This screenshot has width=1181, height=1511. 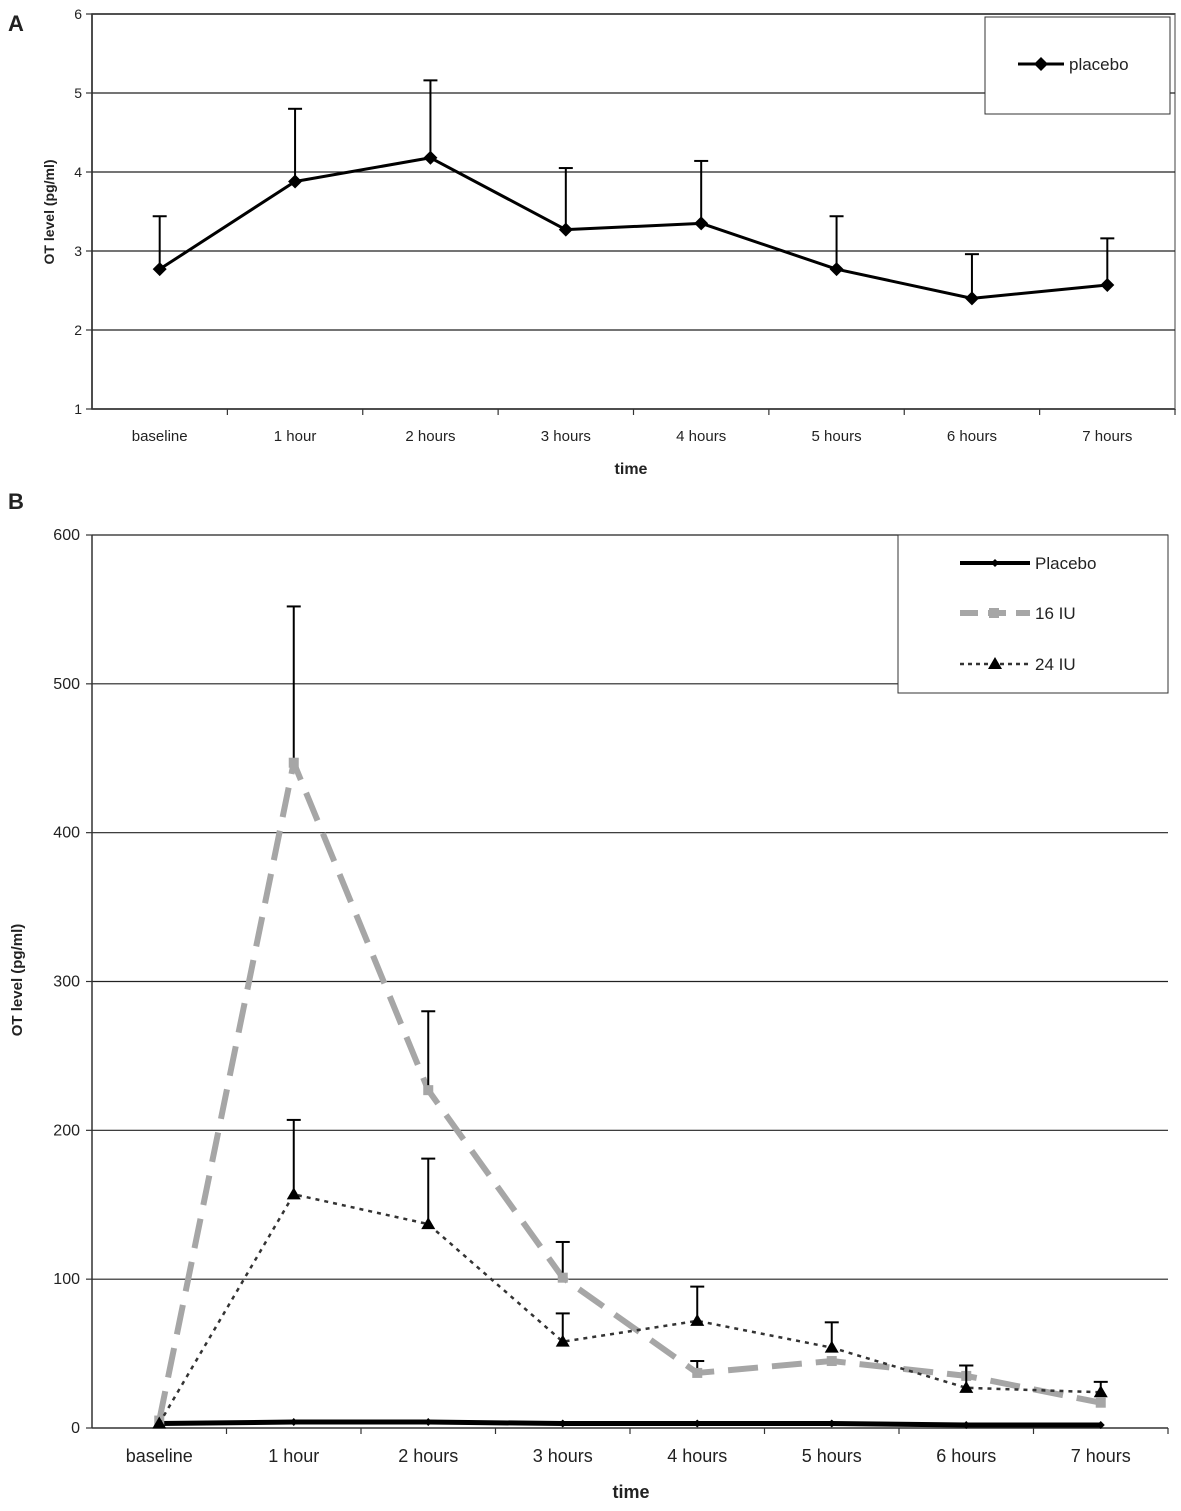 What do you see at coordinates (831, 1361) in the screenshot?
I see `point-16-iu-5-hours` at bounding box center [831, 1361].